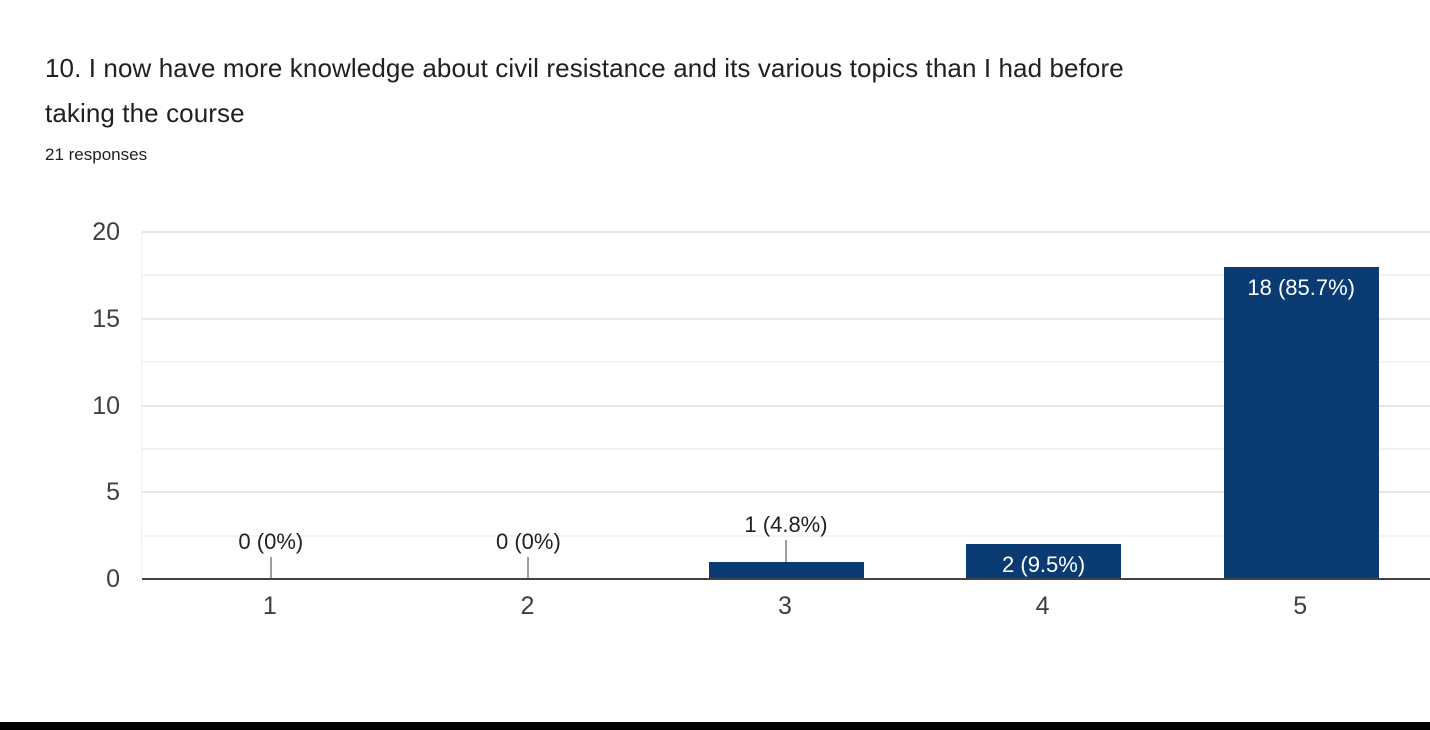 Image resolution: width=1430 pixels, height=730 pixels. What do you see at coordinates (786, 524) in the screenshot?
I see `bar-value-label: 1 (4.8%)` at bounding box center [786, 524].